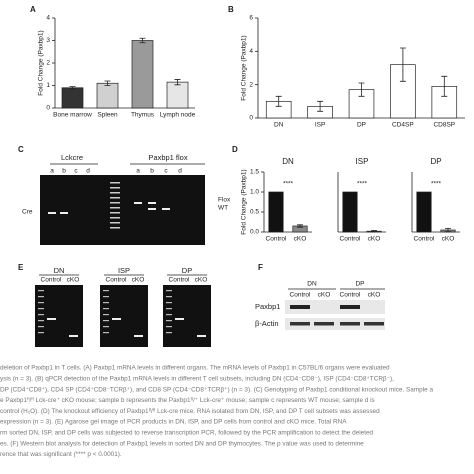 This screenshot has width=474, height=474. I want to click on x-tick-label: DP, so click(361, 125).